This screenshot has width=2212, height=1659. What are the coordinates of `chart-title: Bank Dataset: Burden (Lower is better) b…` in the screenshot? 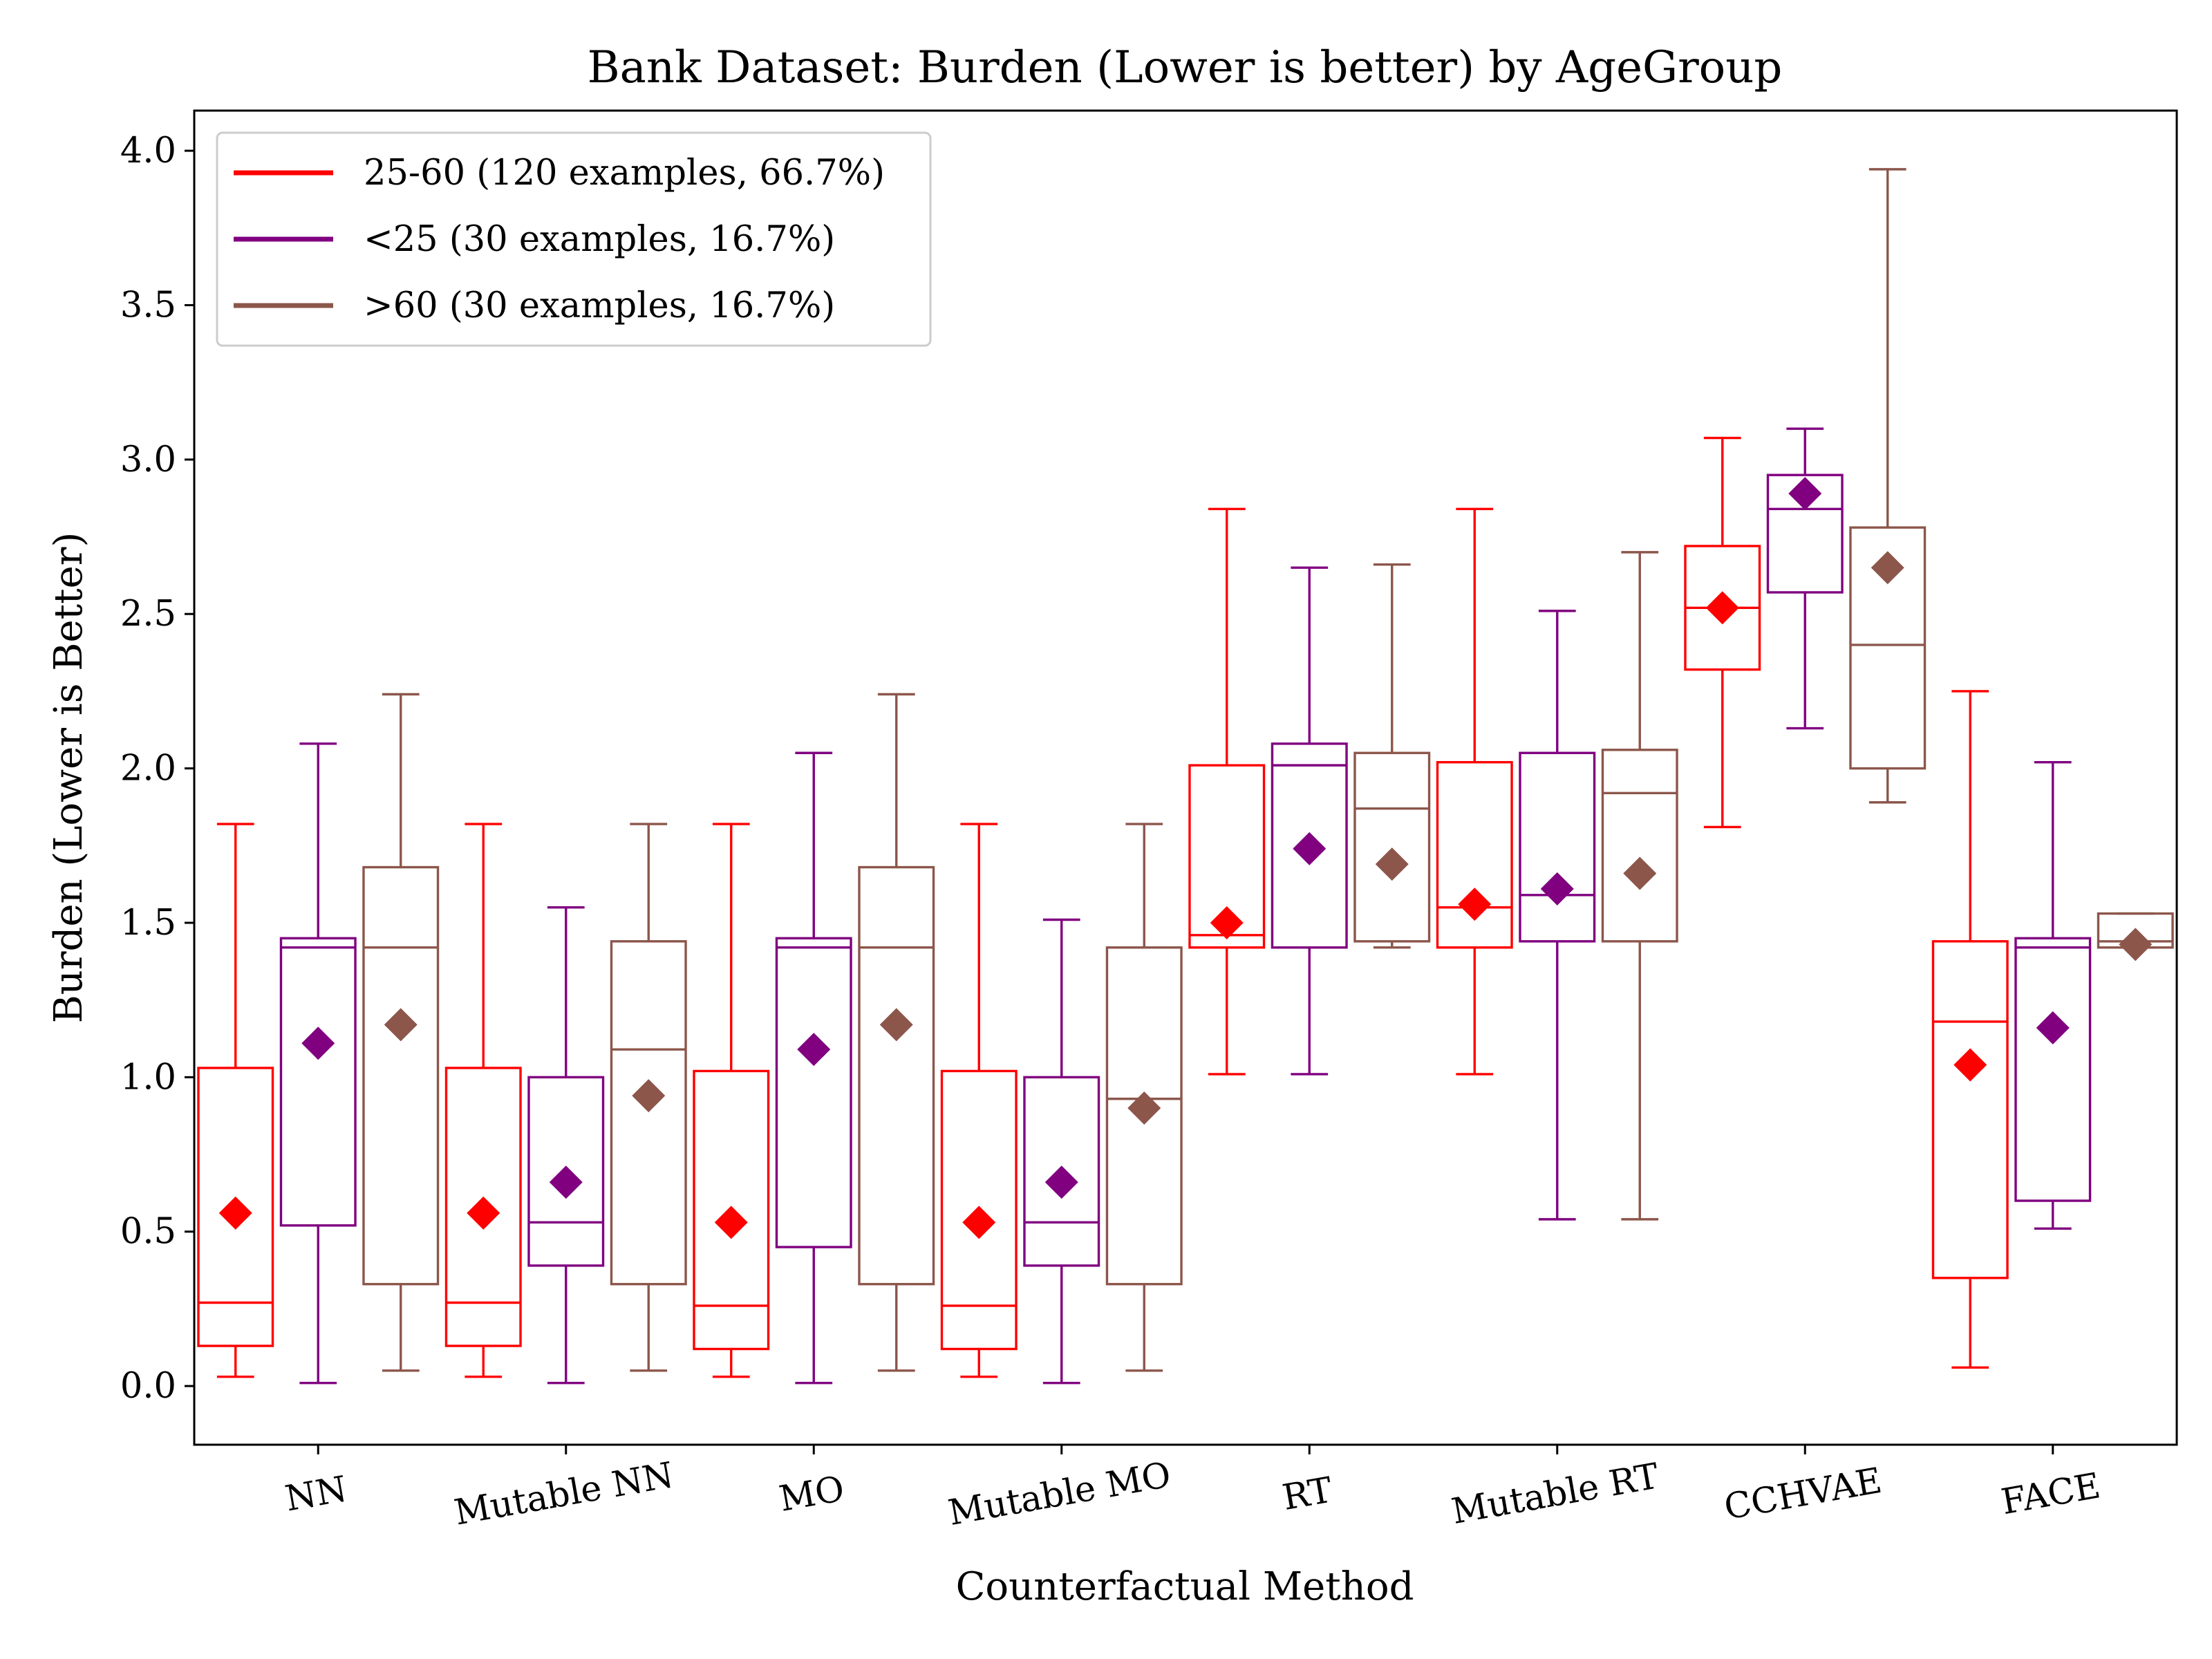 It's located at (1185, 67).